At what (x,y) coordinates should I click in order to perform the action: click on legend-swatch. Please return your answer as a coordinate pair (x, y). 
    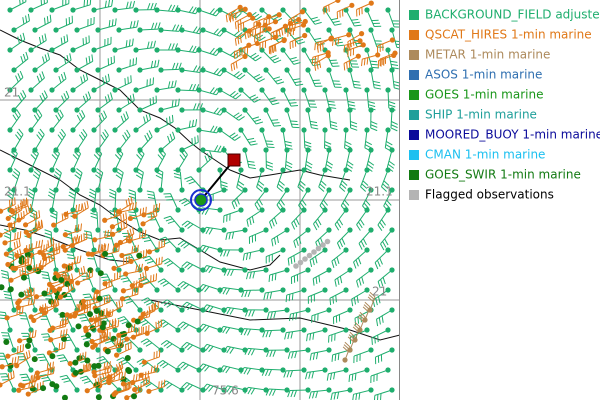
    Looking at the image, I should click on (414, 155).